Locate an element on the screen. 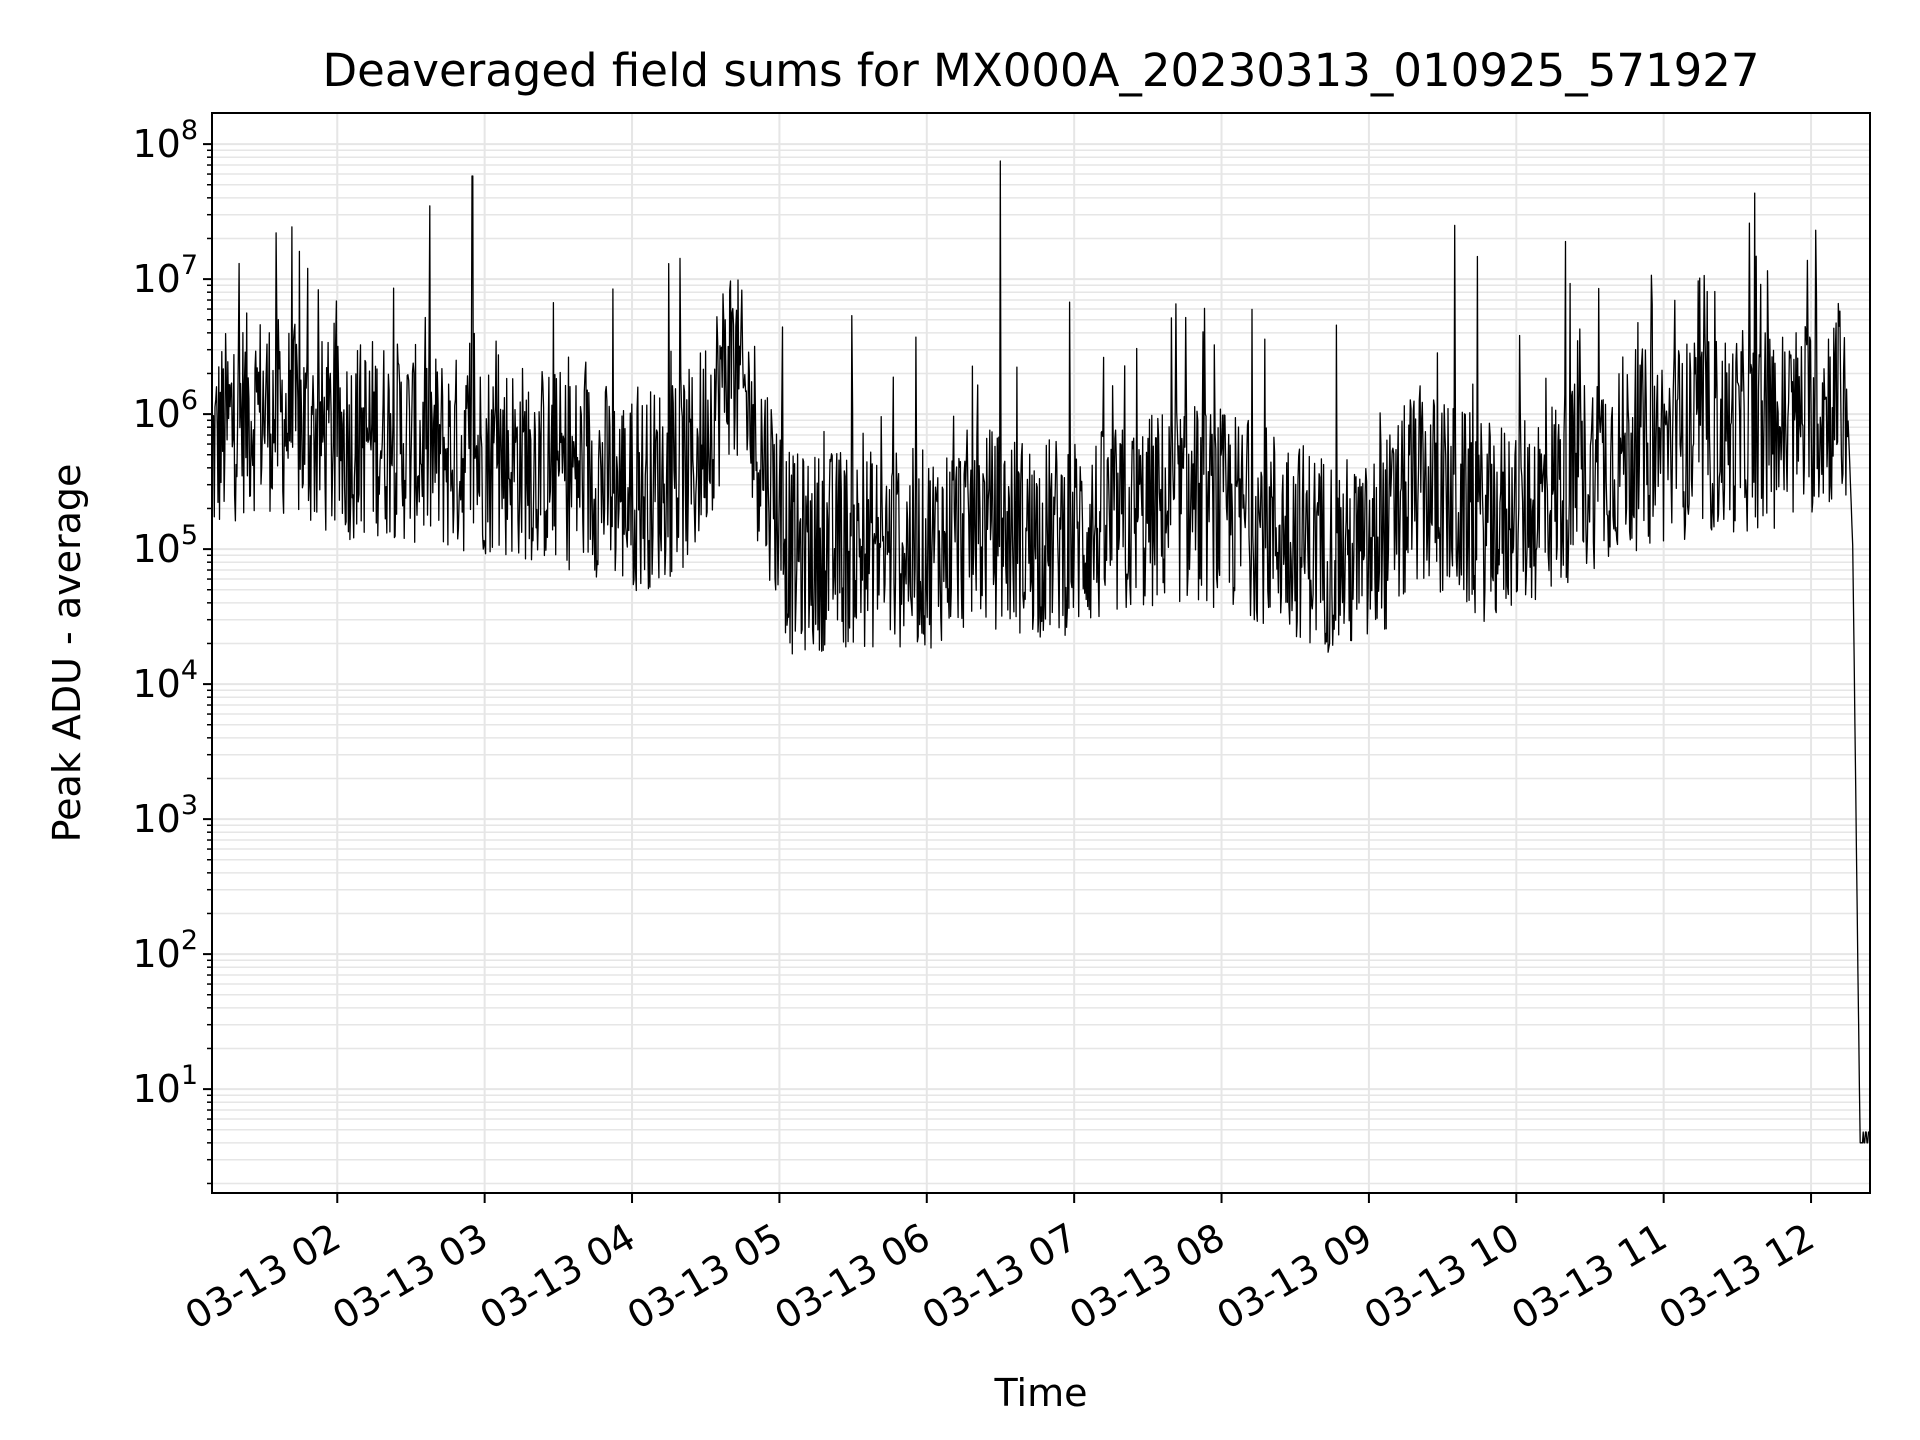 This screenshot has height=1440, width=1920. y-tick-label: 10³ is located at coordinates (165, 815).